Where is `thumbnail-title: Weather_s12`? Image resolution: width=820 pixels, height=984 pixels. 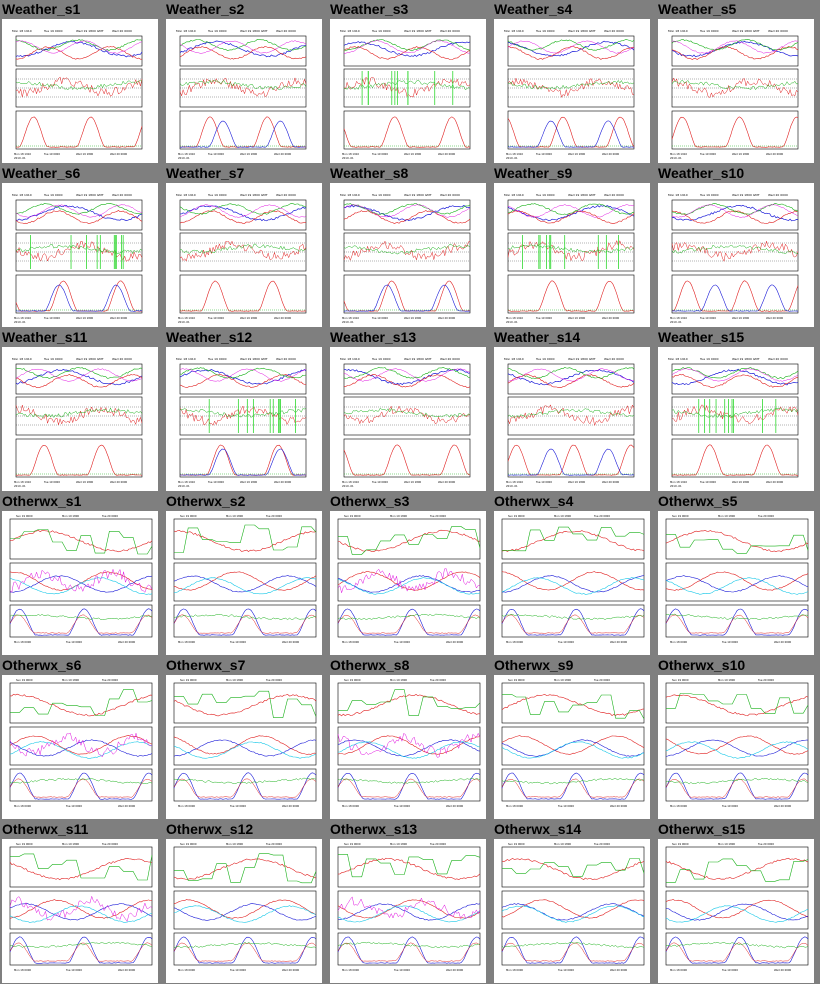 thumbnail-title: Weather_s12 is located at coordinates (209, 337).